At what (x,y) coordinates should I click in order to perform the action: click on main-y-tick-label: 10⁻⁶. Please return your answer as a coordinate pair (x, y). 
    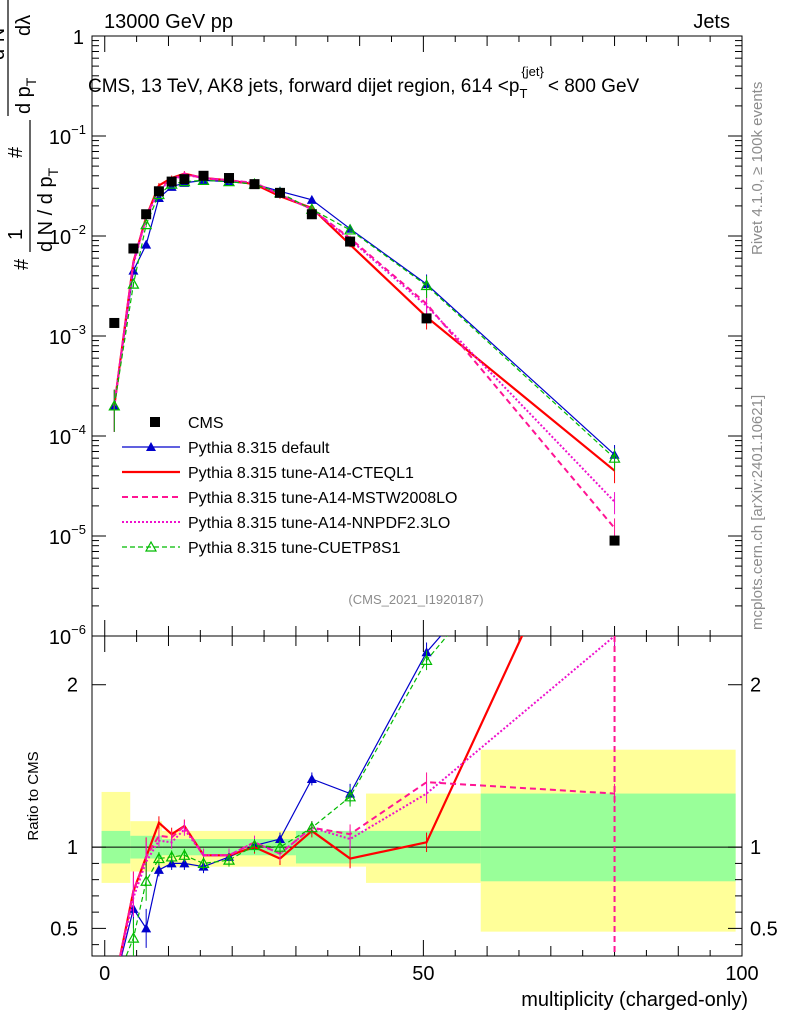
    Looking at the image, I should click on (67, 635).